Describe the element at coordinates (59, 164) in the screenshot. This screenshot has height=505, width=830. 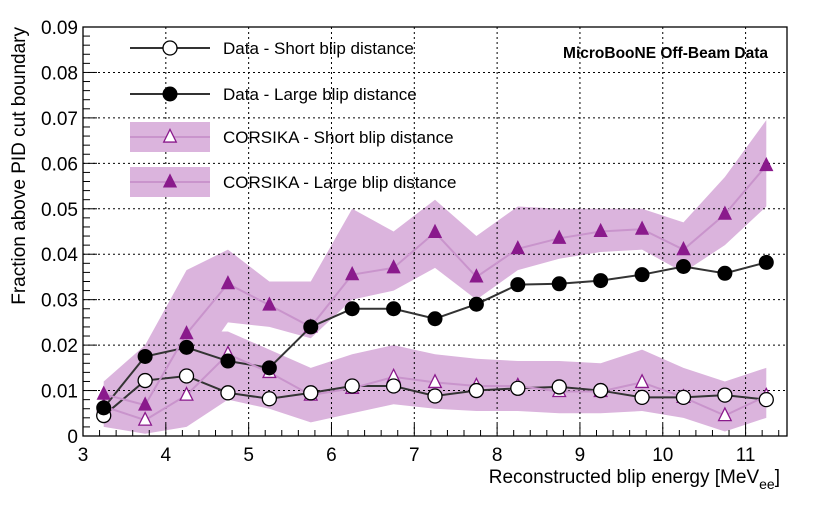
I see `y-tick-label-6: 0.06` at that location.